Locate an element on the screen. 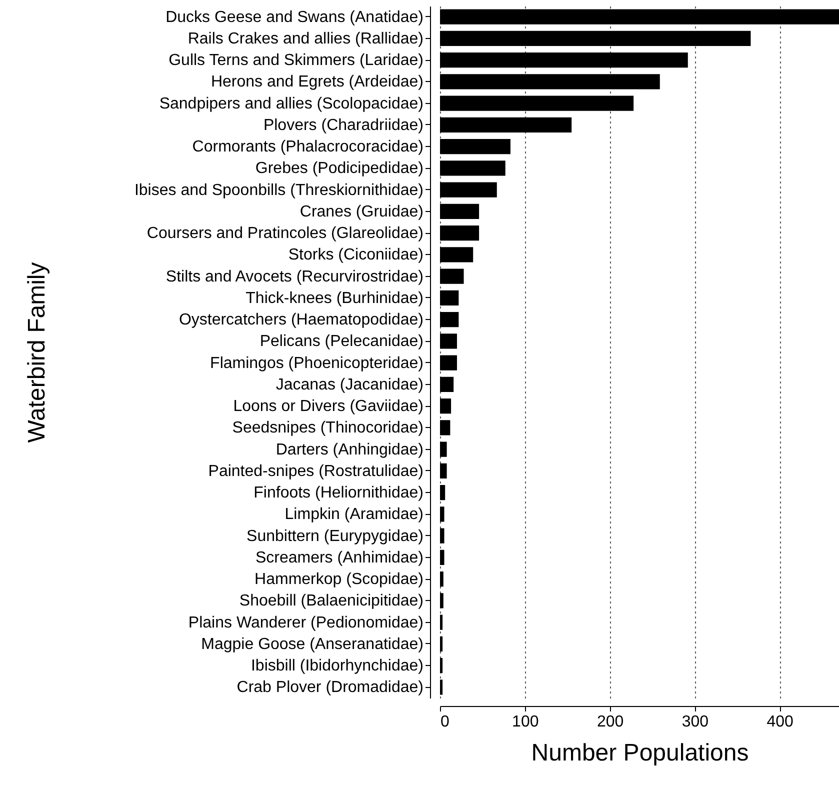 Image resolution: width=839 pixels, height=788 pixels. y-tick-label: Thick-knees (Burhinidae) is located at coordinates (335, 298).